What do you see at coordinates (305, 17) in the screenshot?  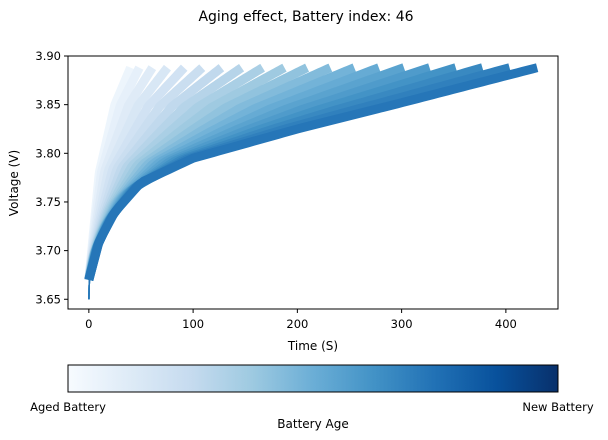 I see `chart-title: Aging effect, Battery index: 46` at bounding box center [305, 17].